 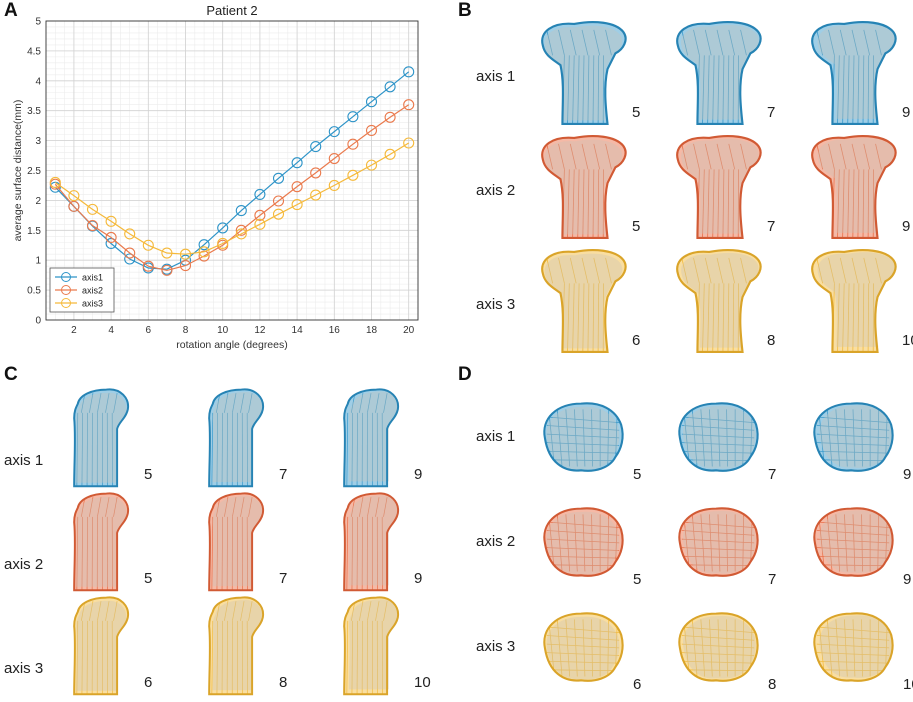 What do you see at coordinates (149, 330) in the screenshot?
I see `x-tick-label: 6` at bounding box center [149, 330].